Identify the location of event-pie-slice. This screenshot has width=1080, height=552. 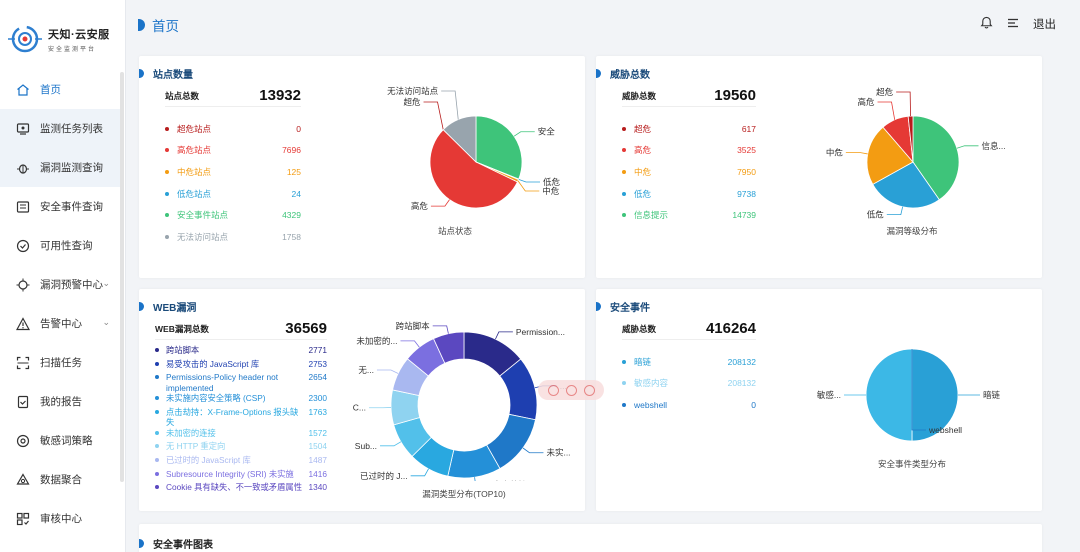
(889, 395).